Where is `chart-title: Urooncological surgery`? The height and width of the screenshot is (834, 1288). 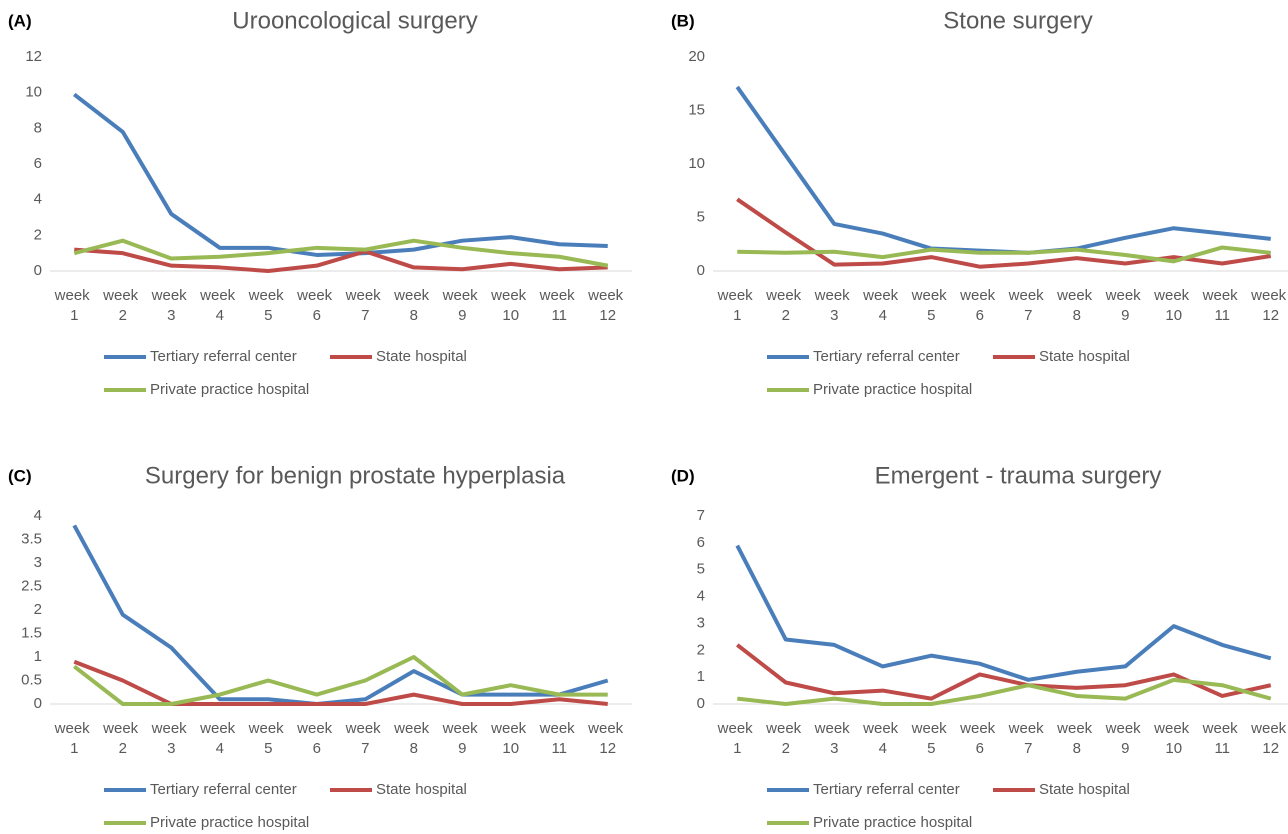 chart-title: Urooncological surgery is located at coordinates (354, 20).